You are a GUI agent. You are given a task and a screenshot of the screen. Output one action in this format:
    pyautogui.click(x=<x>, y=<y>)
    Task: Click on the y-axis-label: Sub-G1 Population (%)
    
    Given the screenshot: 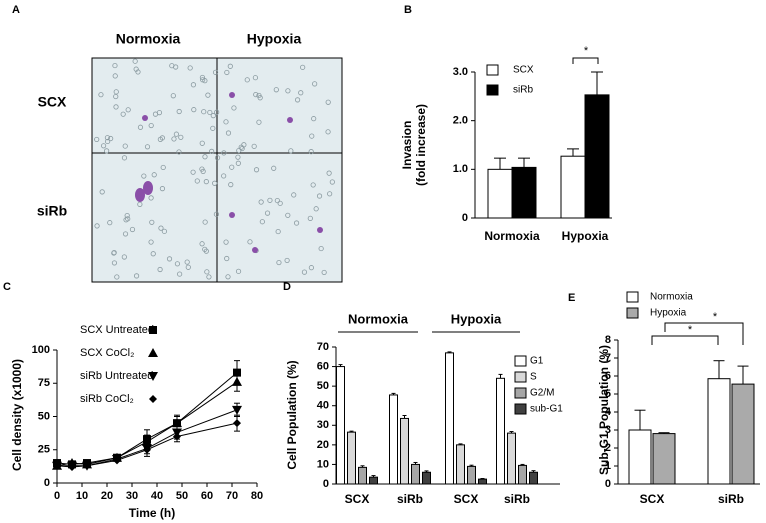 What is the action you would take?
    pyautogui.click(x=604, y=410)
    